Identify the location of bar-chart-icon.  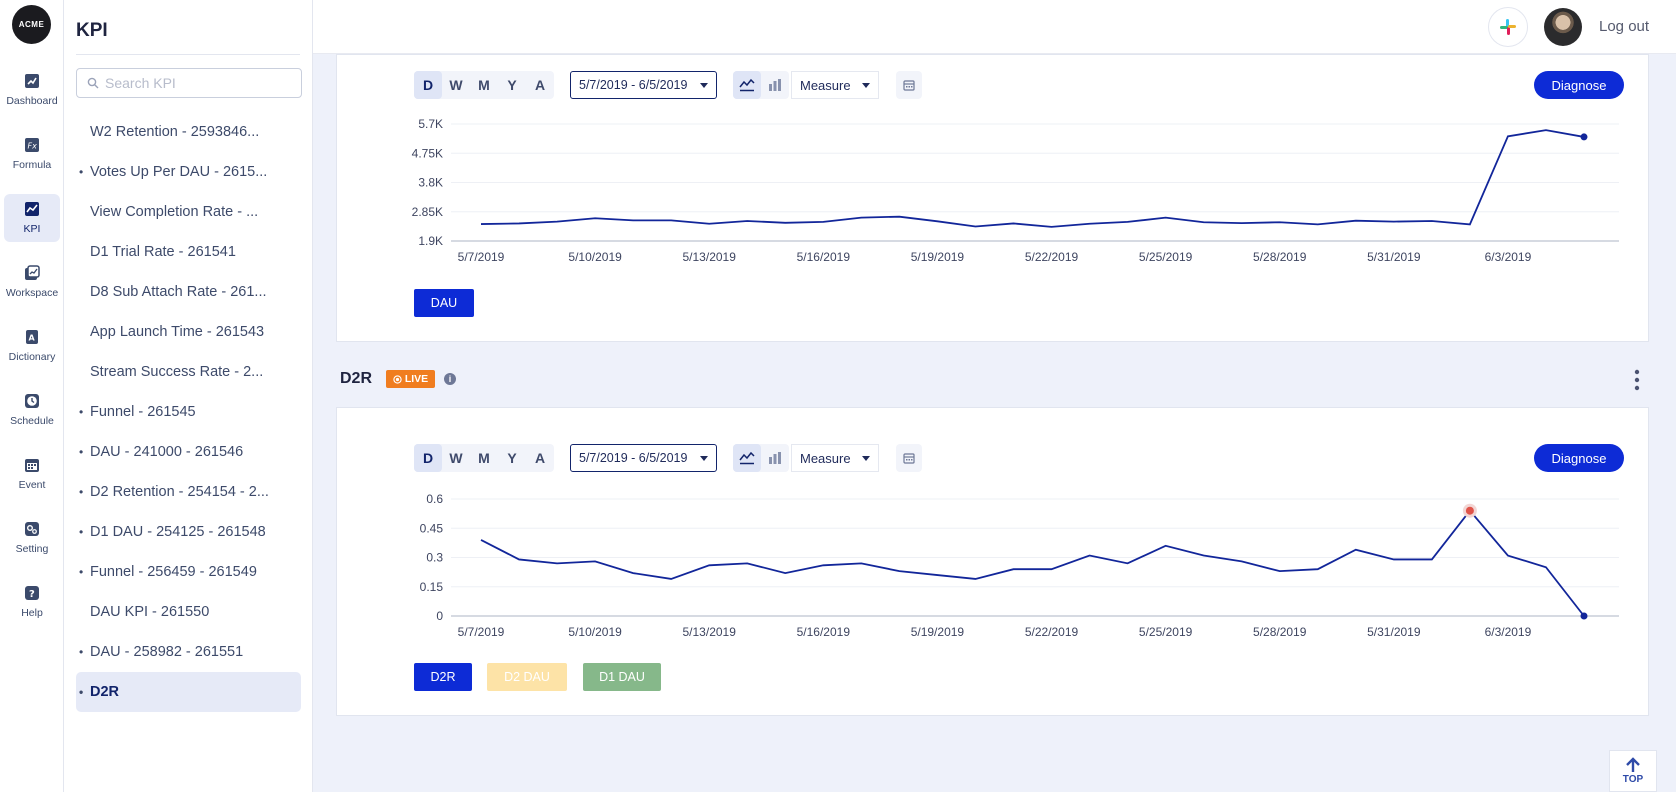
(775, 85).